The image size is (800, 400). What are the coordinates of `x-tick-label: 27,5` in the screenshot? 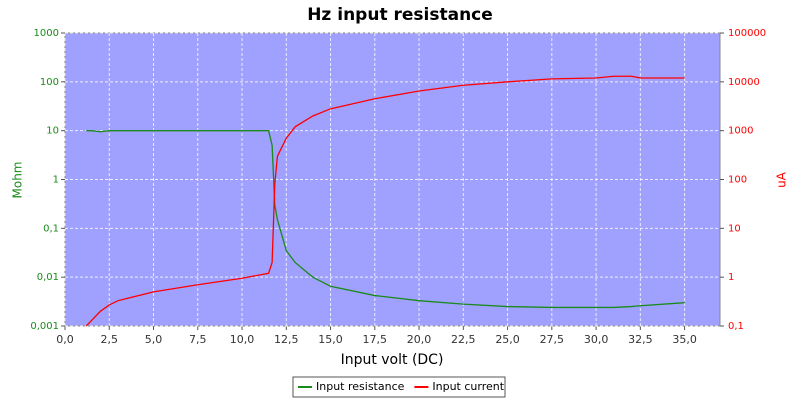 It's located at (552, 339).